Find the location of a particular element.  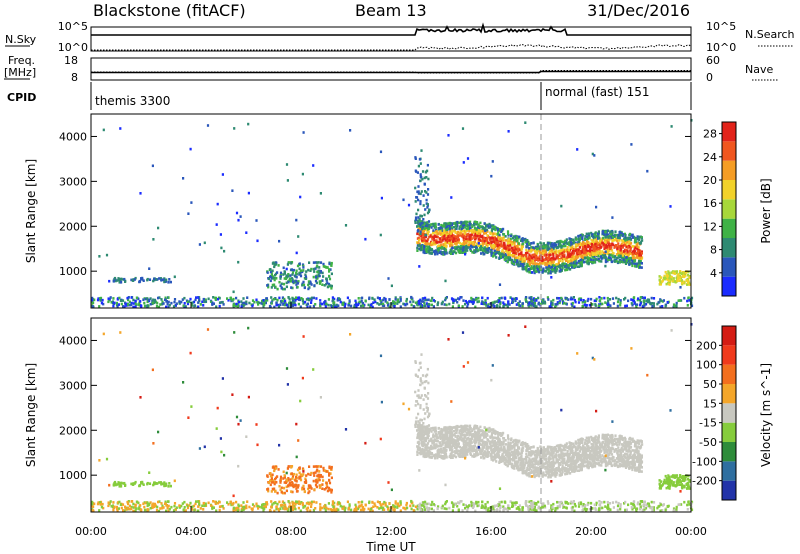

colorbar-swatch is located at coordinates (729, 209).